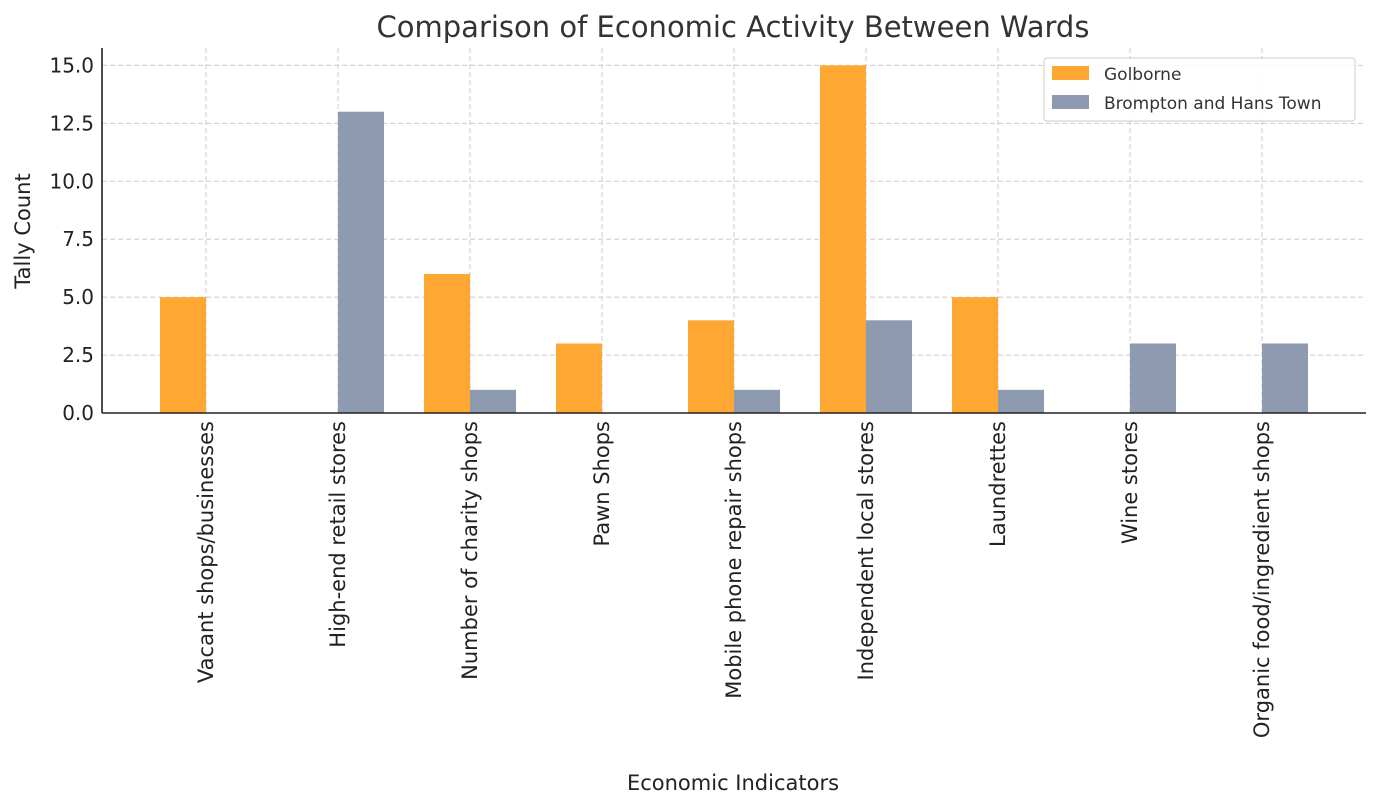 Image resolution: width=1378 pixels, height=809 pixels. What do you see at coordinates (206, 552) in the screenshot?
I see `x-tick-label: Vacant shops/businesses` at bounding box center [206, 552].